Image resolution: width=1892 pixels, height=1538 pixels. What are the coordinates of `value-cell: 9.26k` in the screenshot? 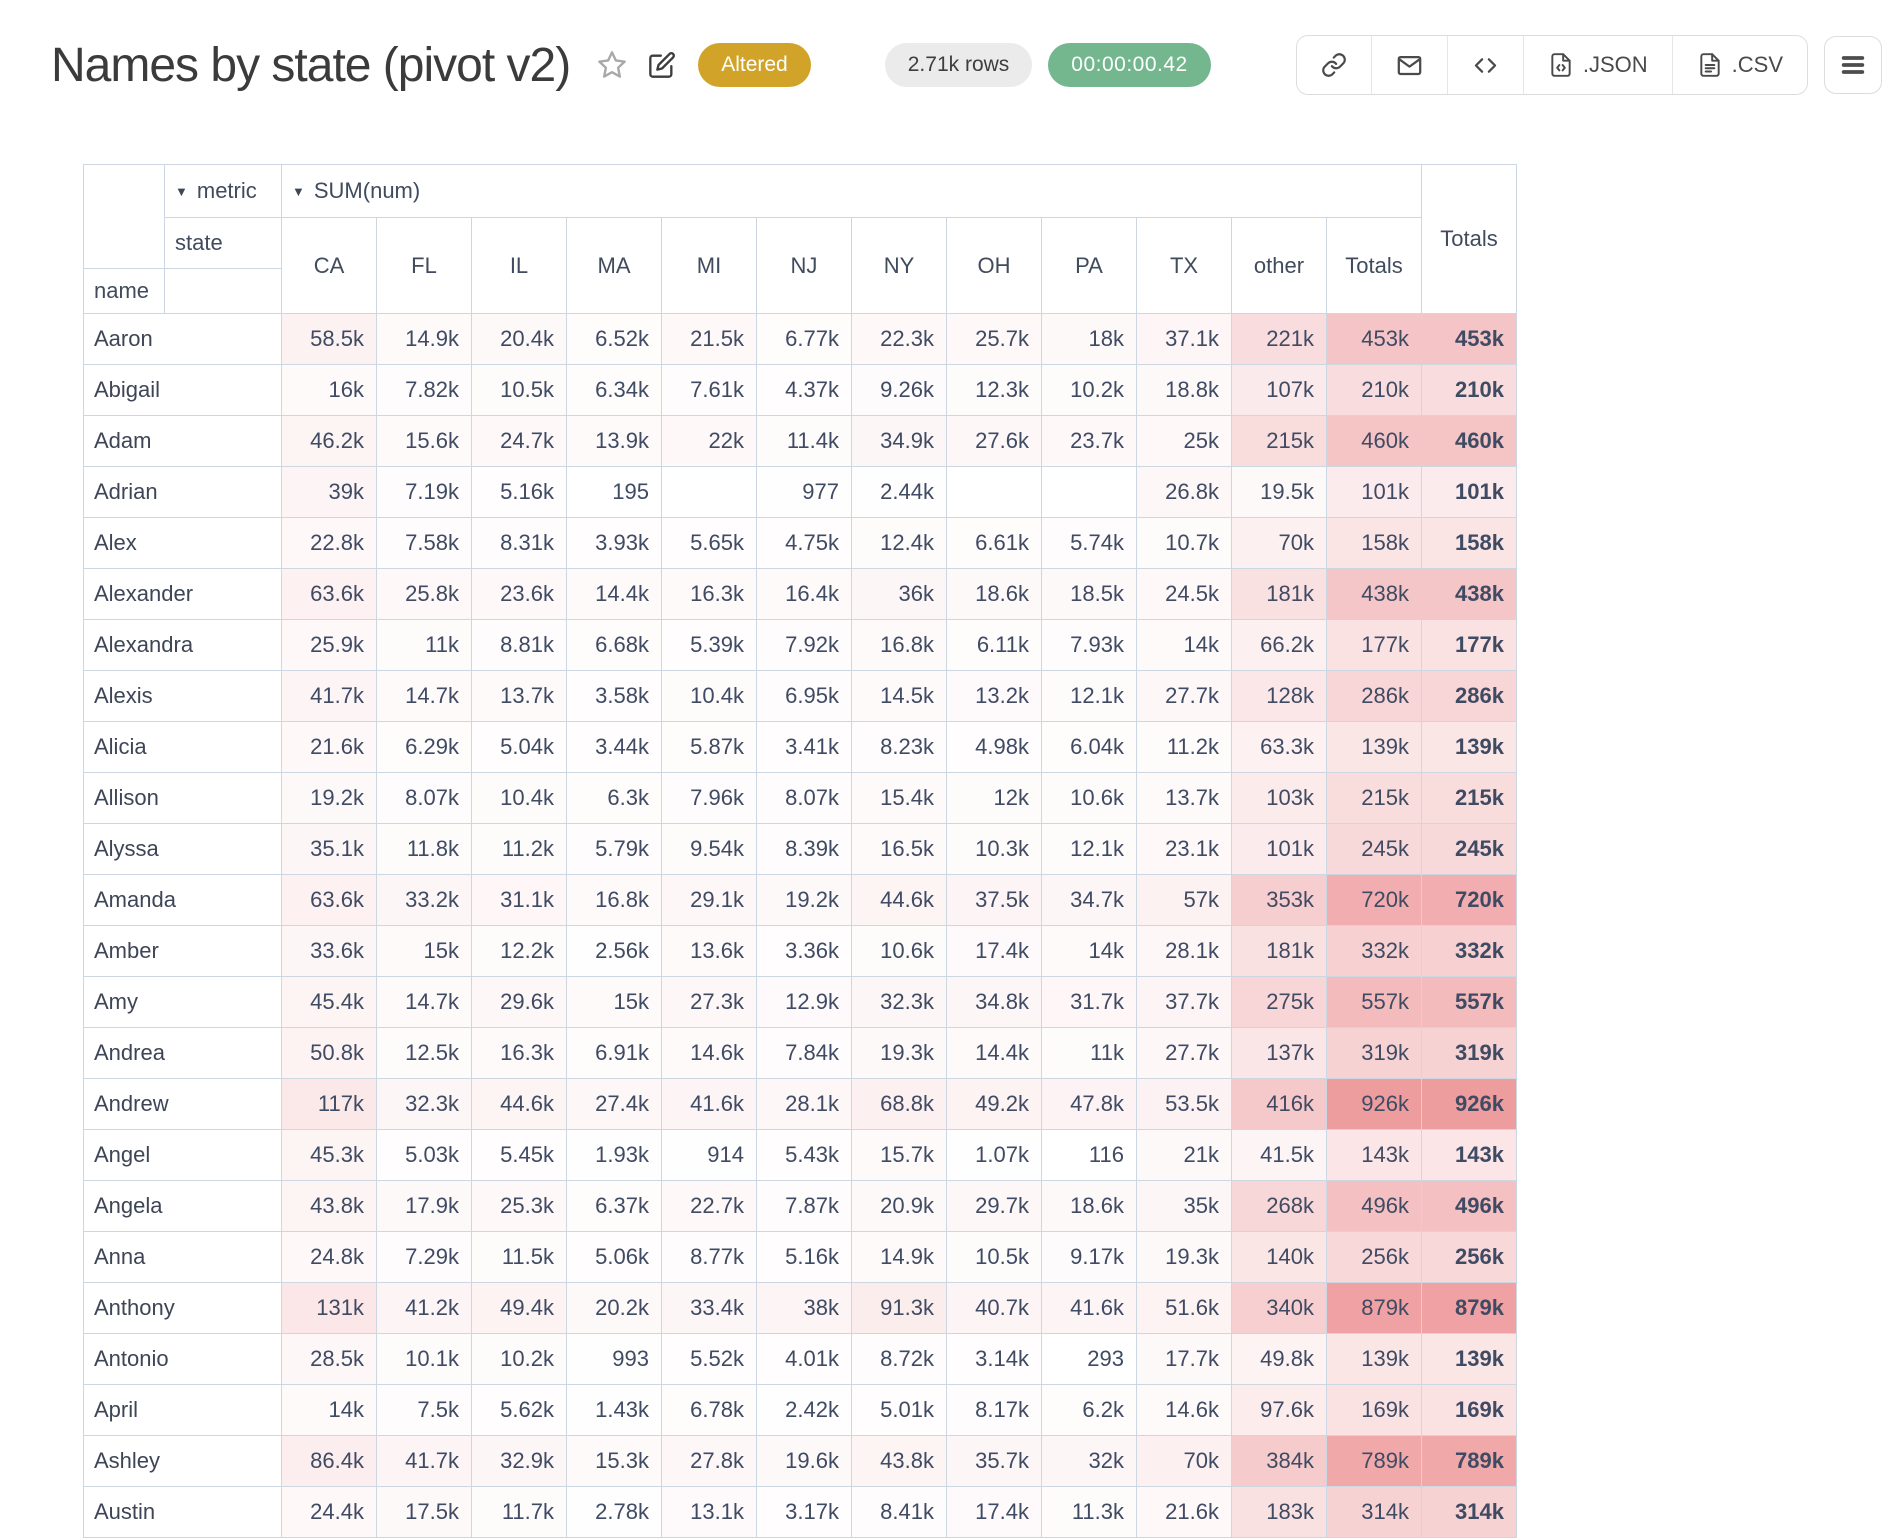 It's located at (899, 390).